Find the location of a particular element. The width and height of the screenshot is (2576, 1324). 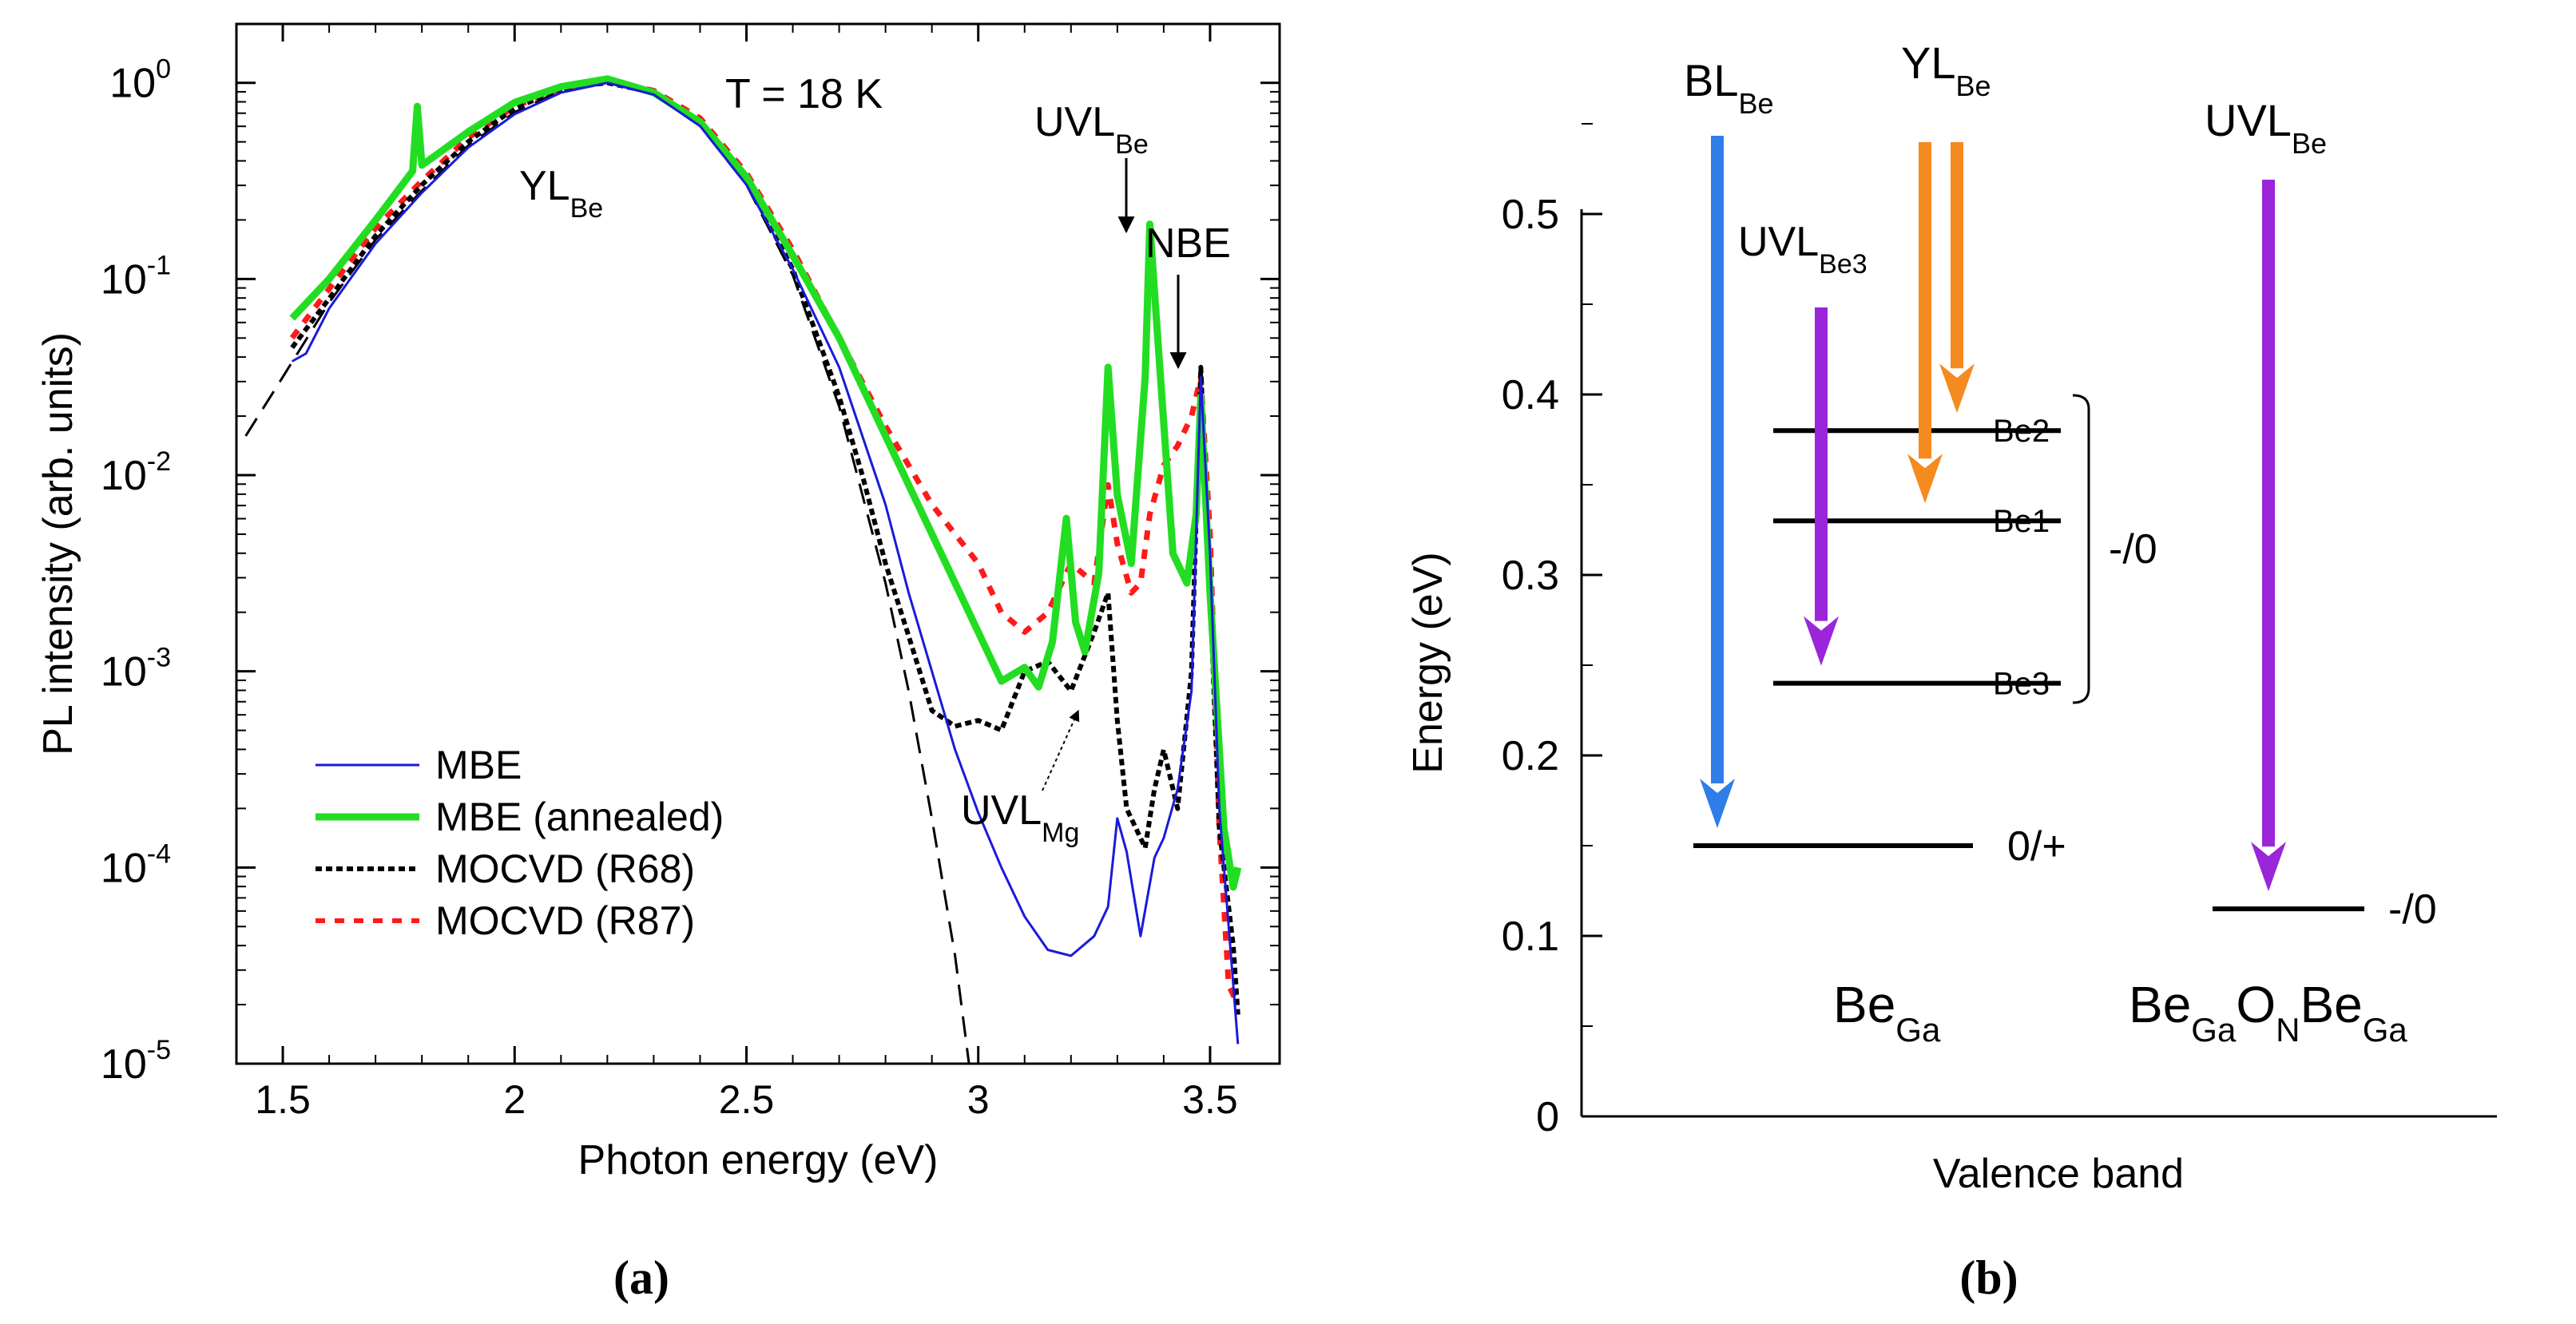

complex-be2: Be is located at coordinates (2331, 1004).